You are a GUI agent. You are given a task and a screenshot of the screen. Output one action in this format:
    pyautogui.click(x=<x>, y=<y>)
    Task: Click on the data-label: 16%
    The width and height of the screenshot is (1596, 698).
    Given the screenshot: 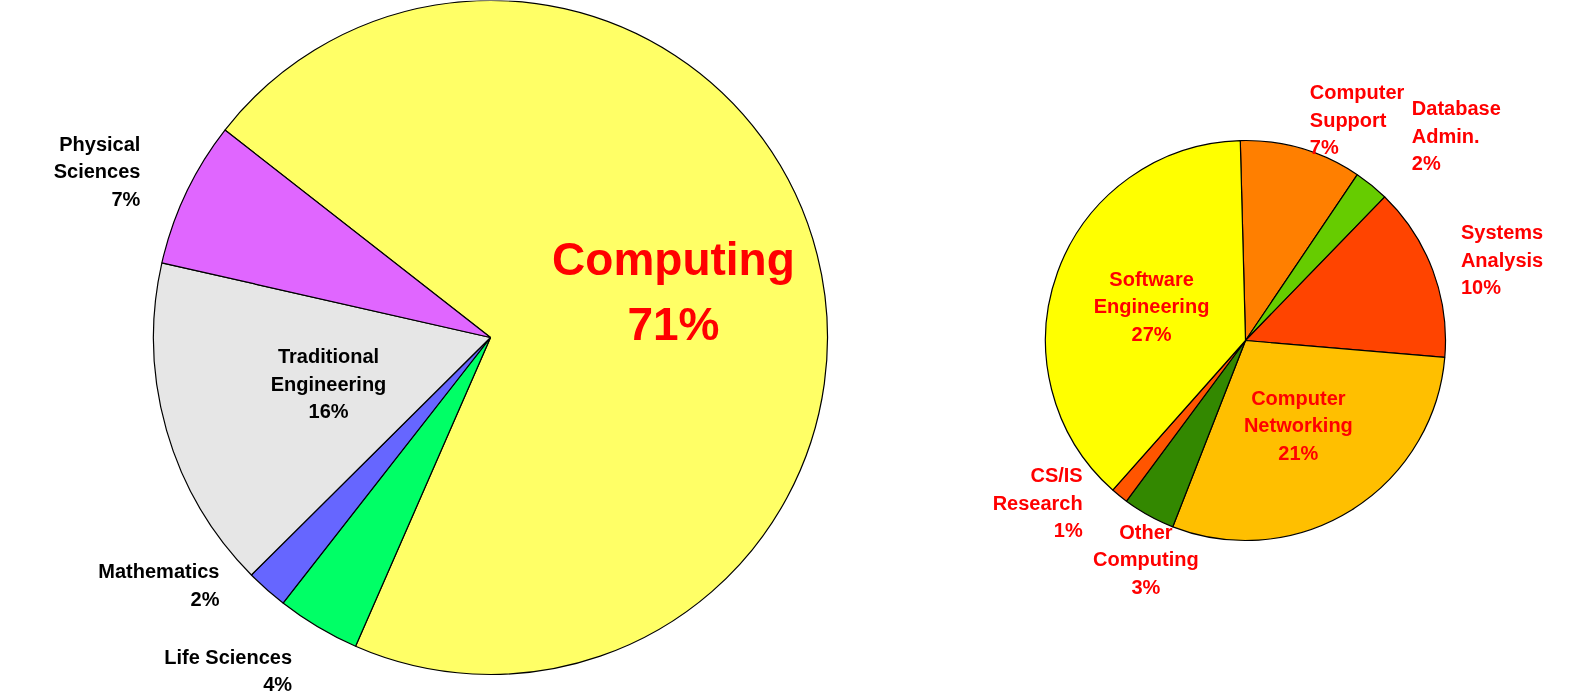 What is the action you would take?
    pyautogui.click(x=328, y=411)
    